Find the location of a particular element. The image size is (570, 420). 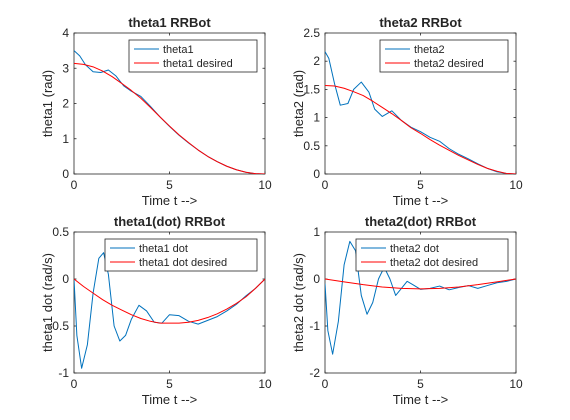

series-line-theta1-desired is located at coordinates (169, 118).